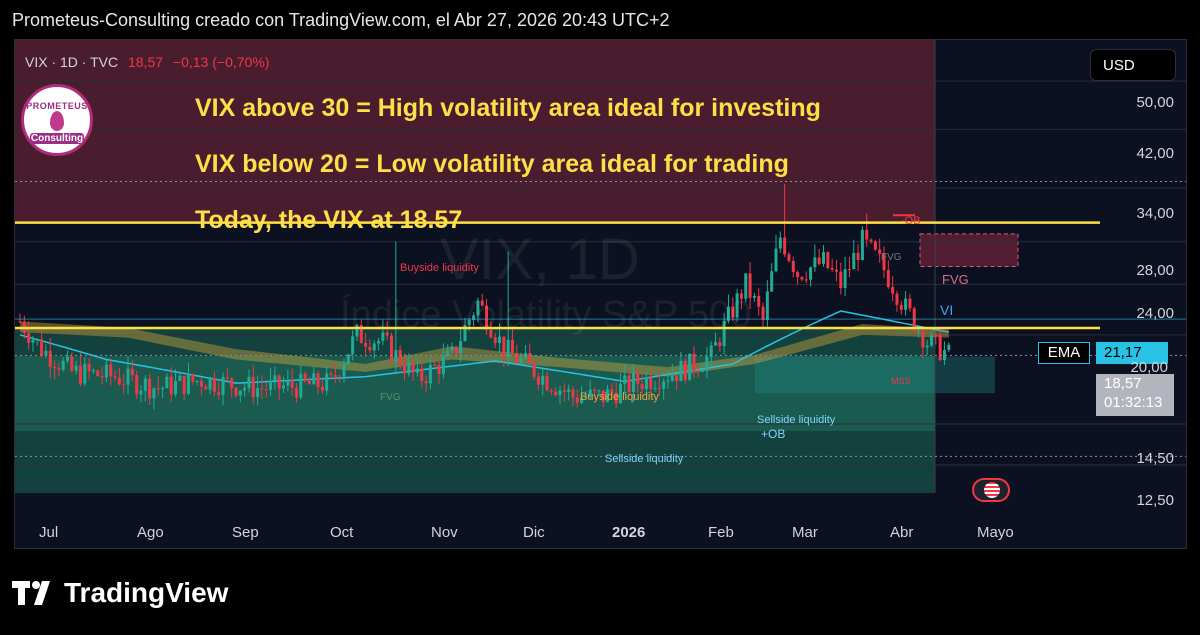 The image size is (1200, 635). What do you see at coordinates (1155, 102) in the screenshot?
I see `y-tick-50: 50,00` at bounding box center [1155, 102].